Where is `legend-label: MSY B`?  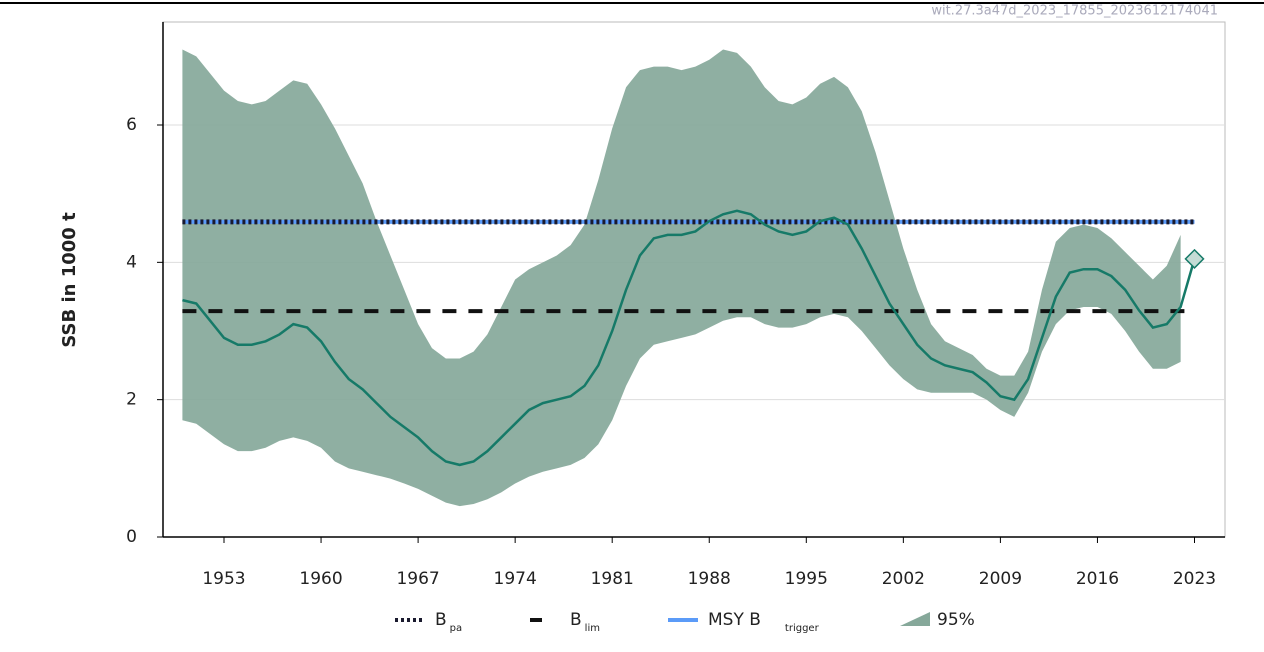 legend-label: MSY B is located at coordinates (734, 620).